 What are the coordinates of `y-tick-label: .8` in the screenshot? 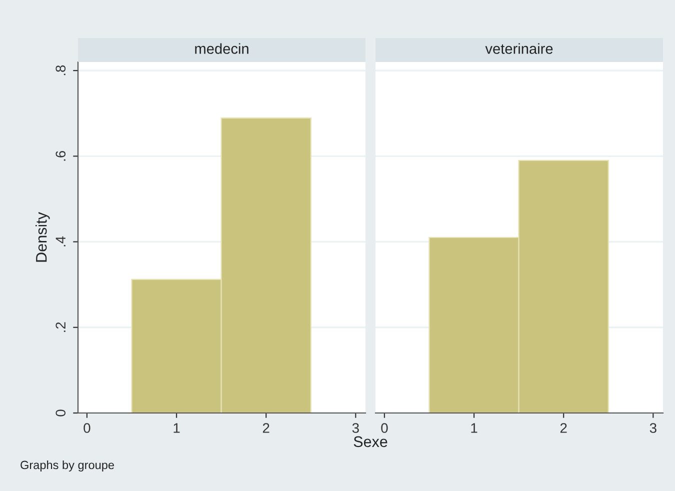 It's located at (61, 70).